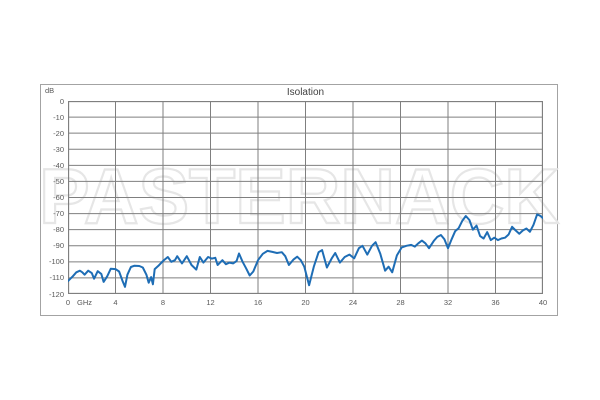  I want to click on y-tick-label: -110, so click(56, 278).